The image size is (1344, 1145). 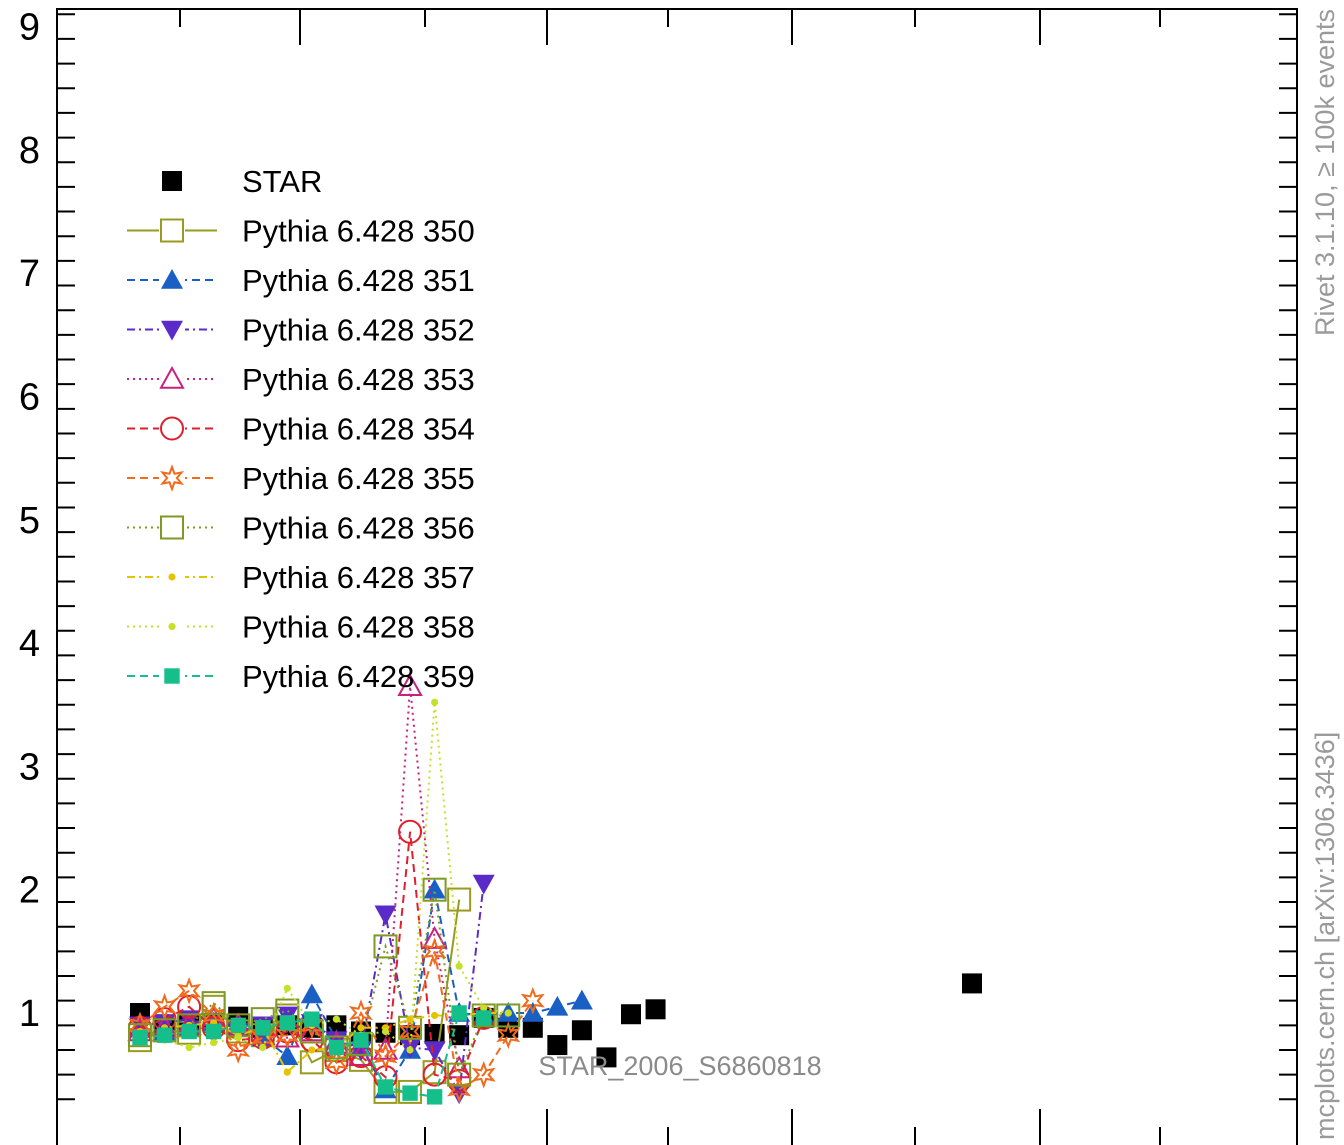 I want to click on mcplots-label: mcplots.cern.ch [arXiv:1306.3436], so click(x=1325, y=936).